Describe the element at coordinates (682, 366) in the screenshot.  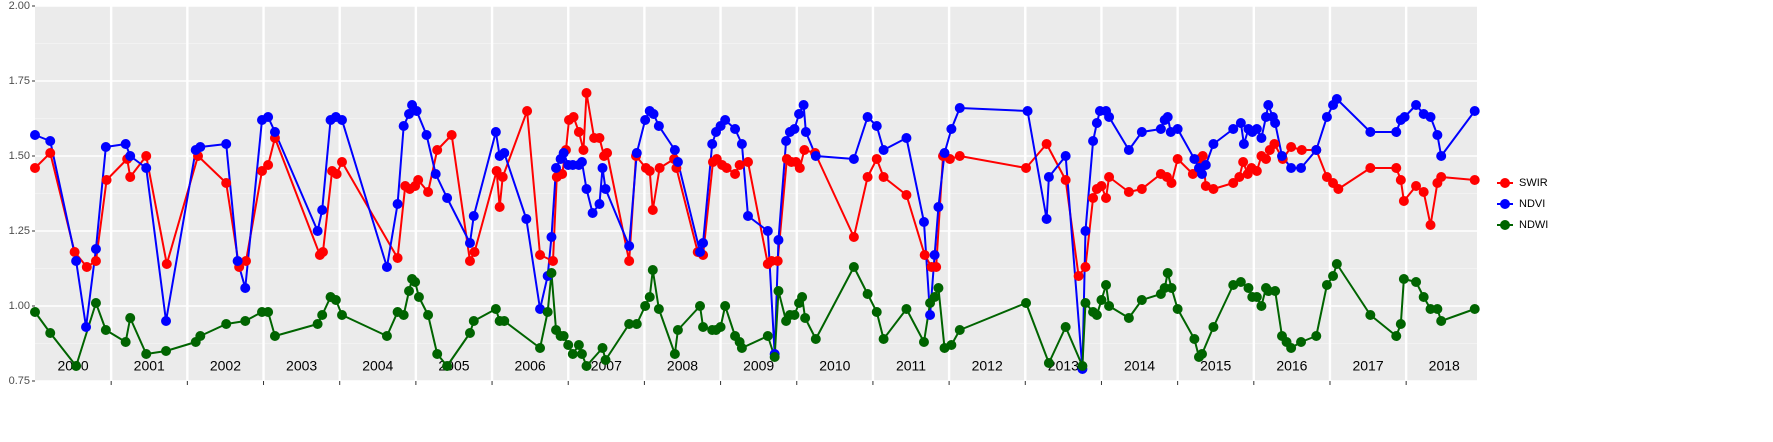
I see `year-label: 2008` at that location.